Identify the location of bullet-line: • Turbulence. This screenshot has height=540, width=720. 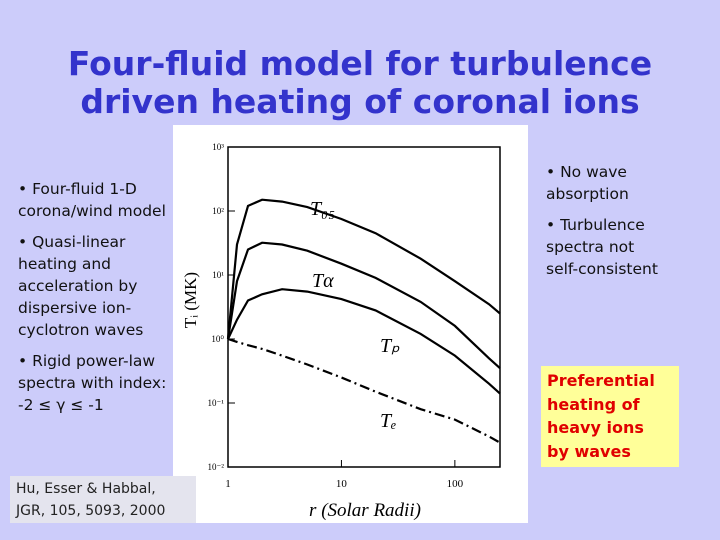
(595, 225).